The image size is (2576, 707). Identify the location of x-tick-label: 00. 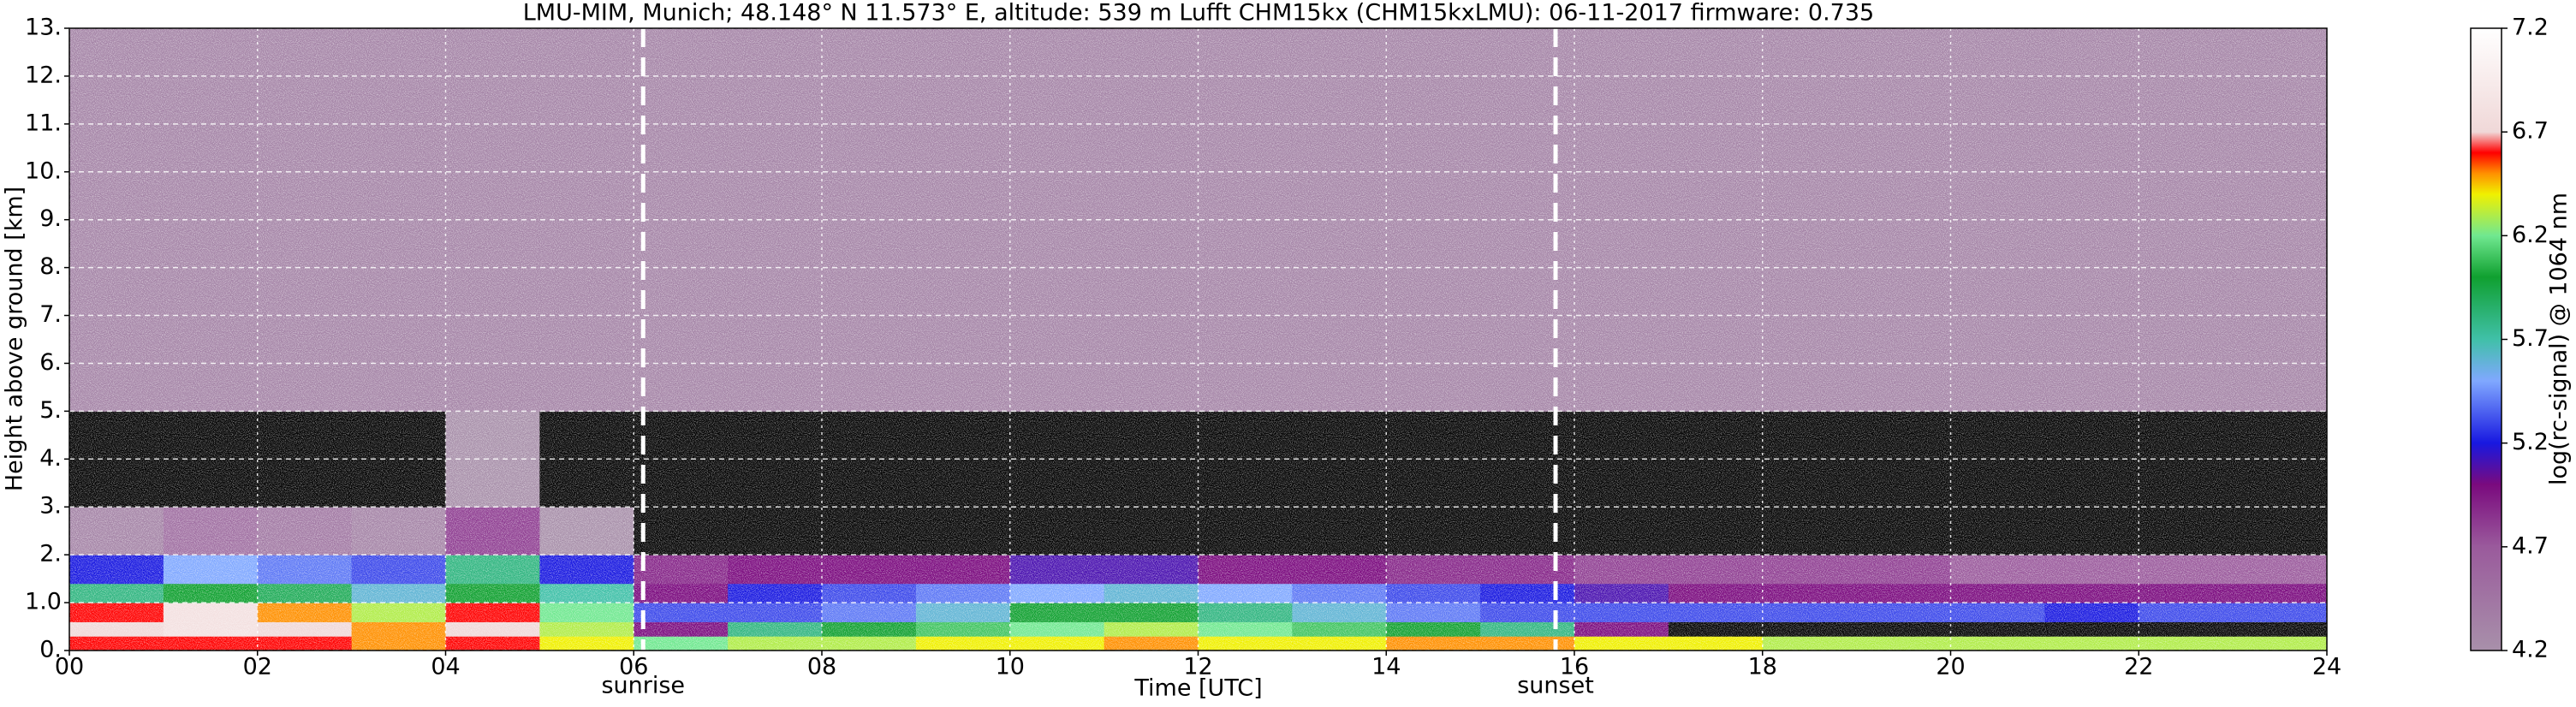
(70, 667).